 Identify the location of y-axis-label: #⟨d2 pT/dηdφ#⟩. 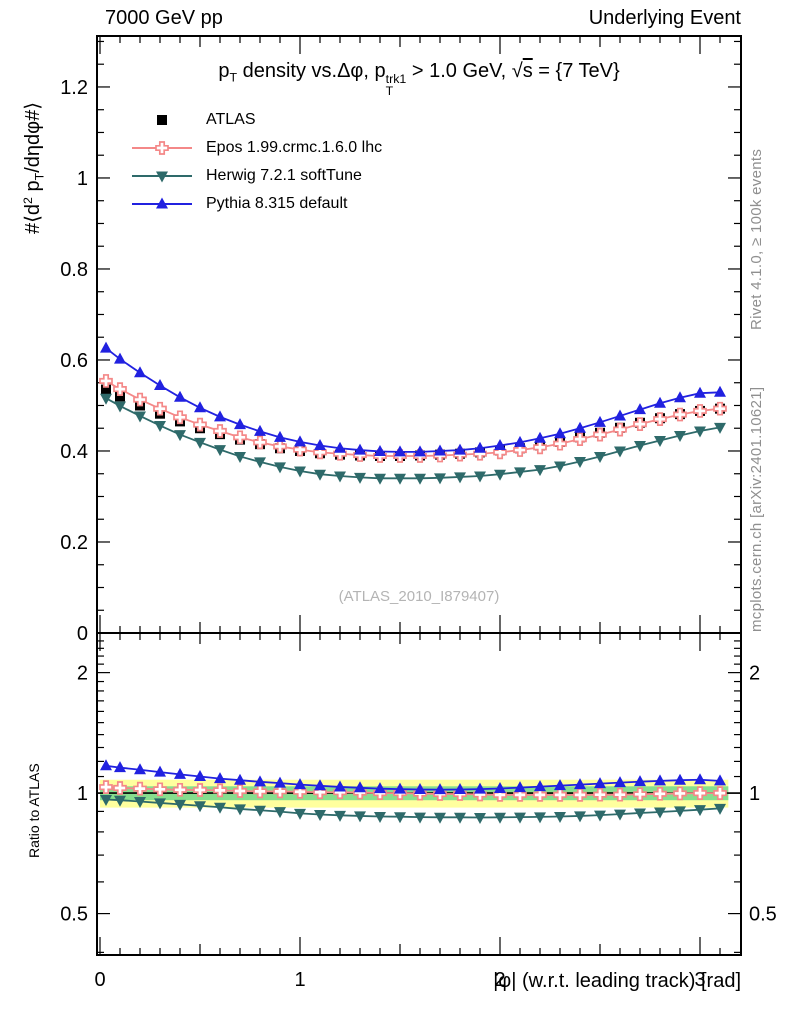
(34, 167).